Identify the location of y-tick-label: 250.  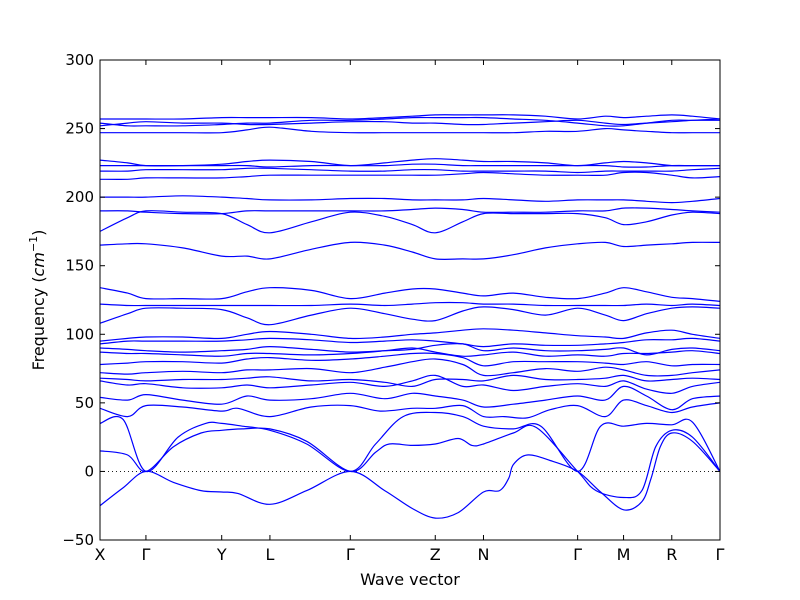
(79, 129).